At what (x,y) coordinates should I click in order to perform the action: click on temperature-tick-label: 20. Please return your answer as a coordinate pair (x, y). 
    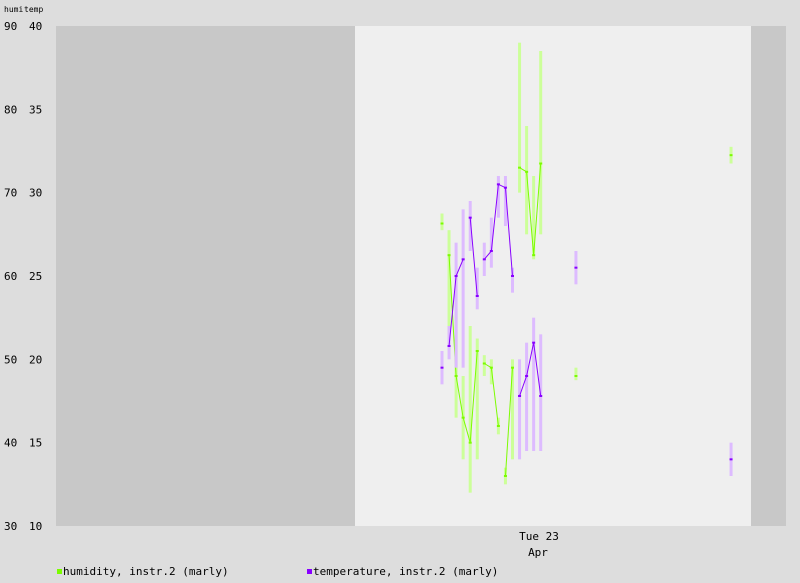
    Looking at the image, I should click on (35, 359).